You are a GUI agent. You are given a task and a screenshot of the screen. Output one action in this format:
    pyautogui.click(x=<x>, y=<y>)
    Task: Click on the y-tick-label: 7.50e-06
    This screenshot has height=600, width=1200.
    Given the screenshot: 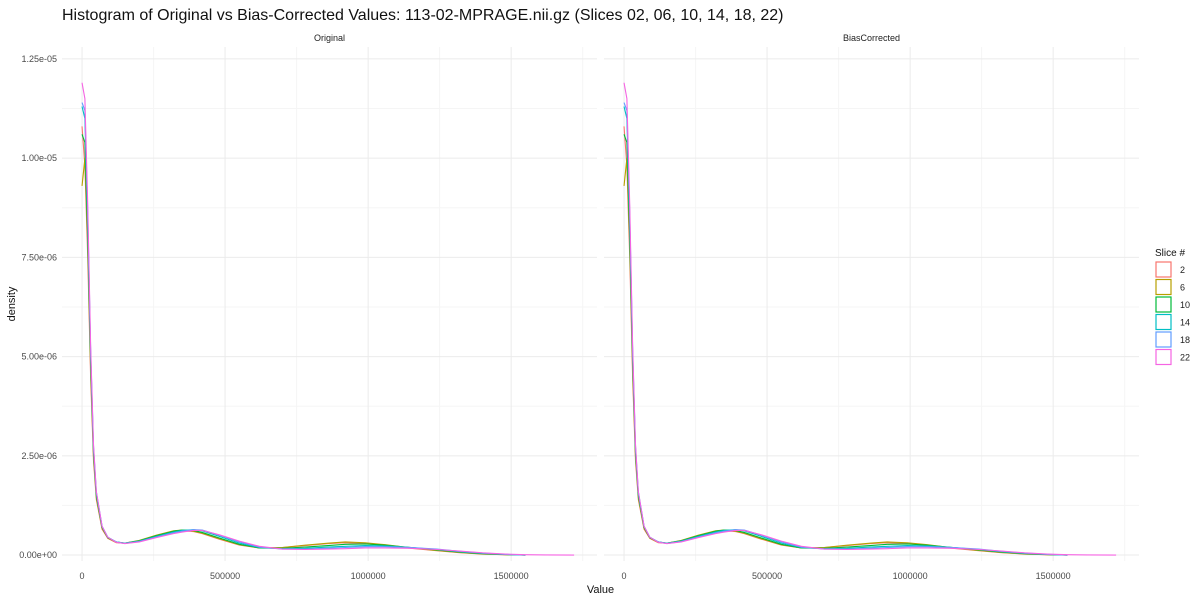 What is the action you would take?
    pyautogui.click(x=39, y=257)
    